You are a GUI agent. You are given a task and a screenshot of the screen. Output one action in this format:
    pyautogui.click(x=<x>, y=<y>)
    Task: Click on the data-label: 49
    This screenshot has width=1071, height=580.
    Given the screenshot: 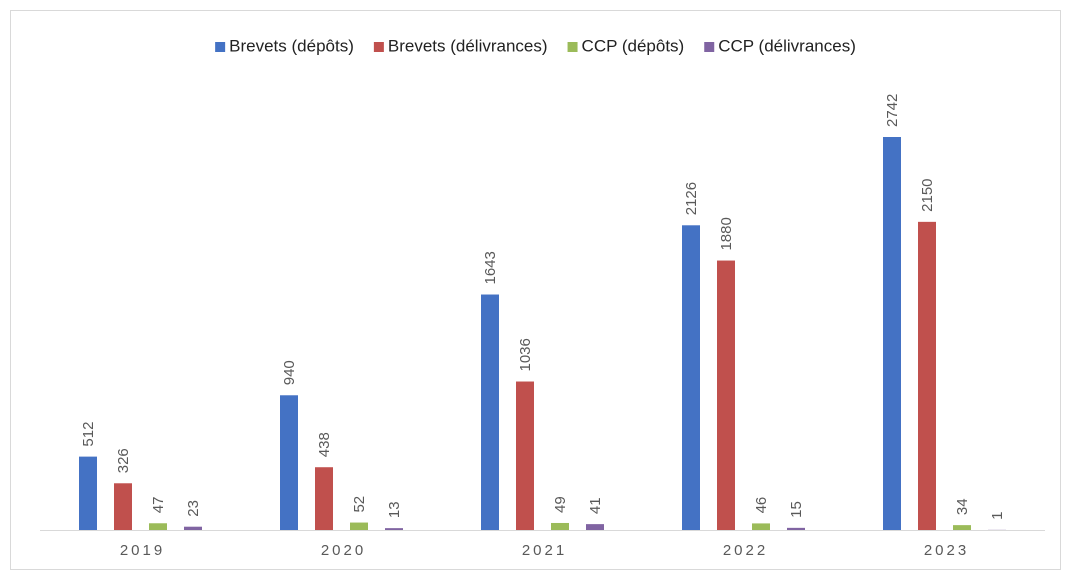 What is the action you would take?
    pyautogui.click(x=560, y=504)
    